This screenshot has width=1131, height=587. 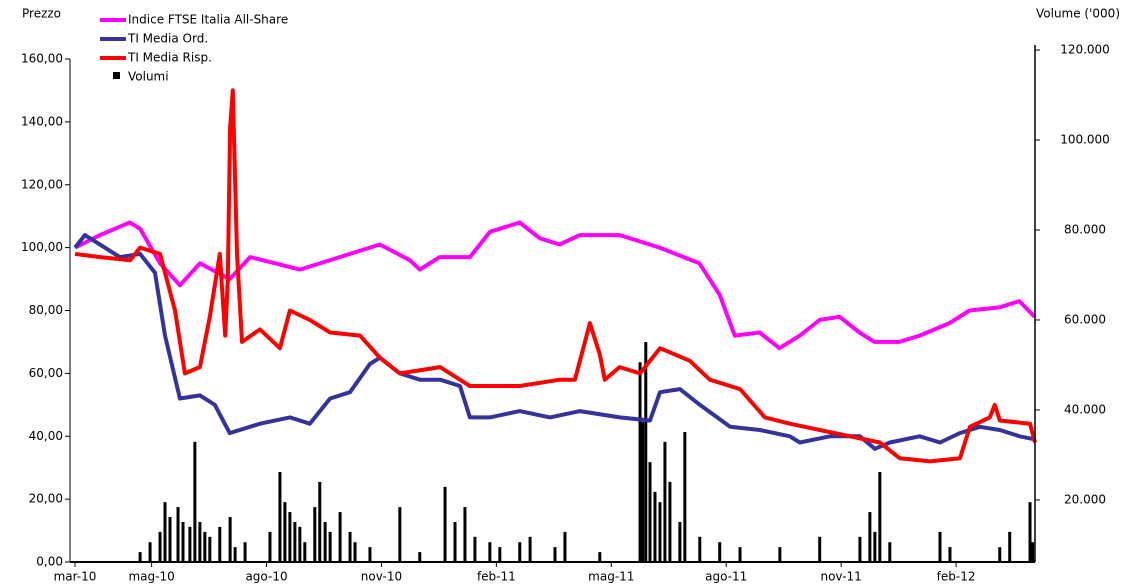 I want to click on x-tick-label: mar-10, so click(x=75, y=577).